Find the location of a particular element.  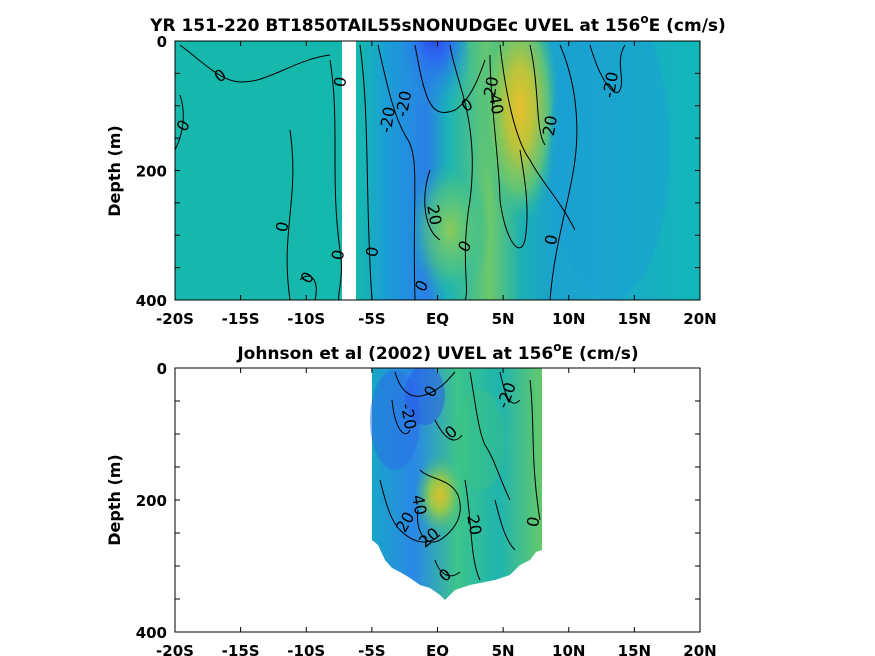

bottom-contours is located at coordinates (460, 476).